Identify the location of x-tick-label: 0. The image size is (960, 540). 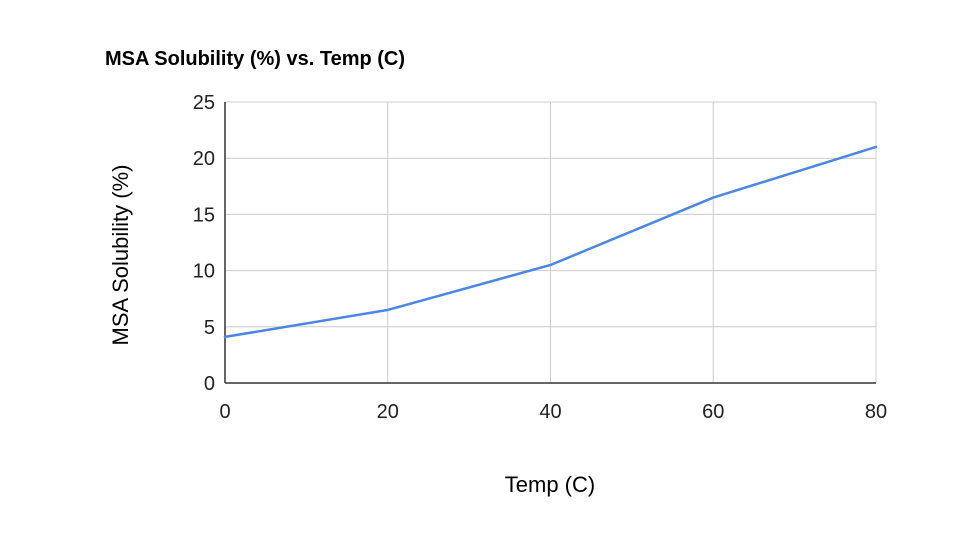
(224, 412).